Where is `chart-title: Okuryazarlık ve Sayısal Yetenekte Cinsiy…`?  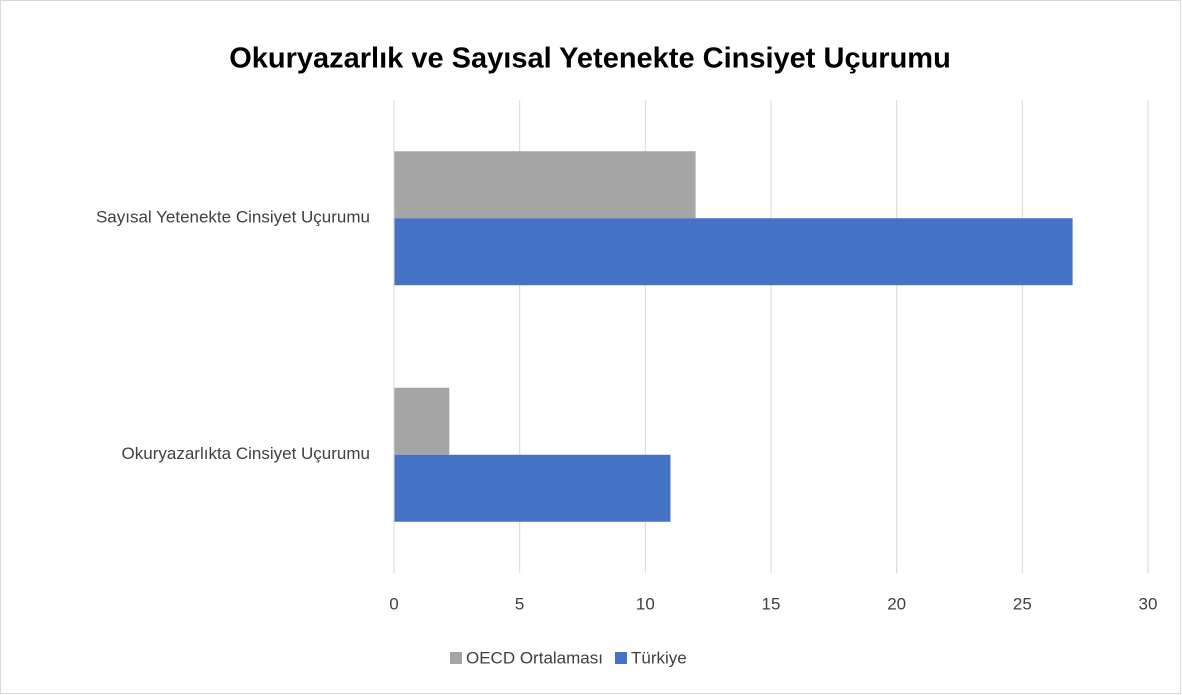
chart-title: Okuryazarlık ve Sayısal Yetenekte Cinsiy… is located at coordinates (590, 59).